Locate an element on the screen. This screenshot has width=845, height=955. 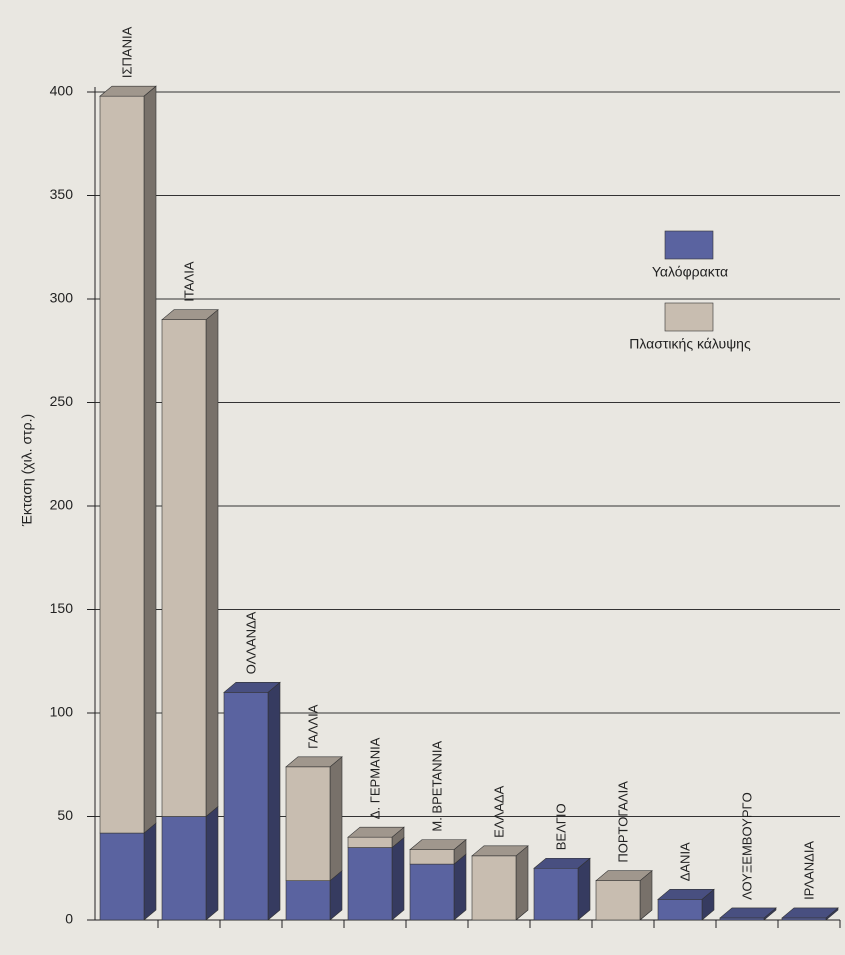
category-label: ΛΟΥΞΕΜΒΟΥΡΓΟ is located at coordinates (746, 846).